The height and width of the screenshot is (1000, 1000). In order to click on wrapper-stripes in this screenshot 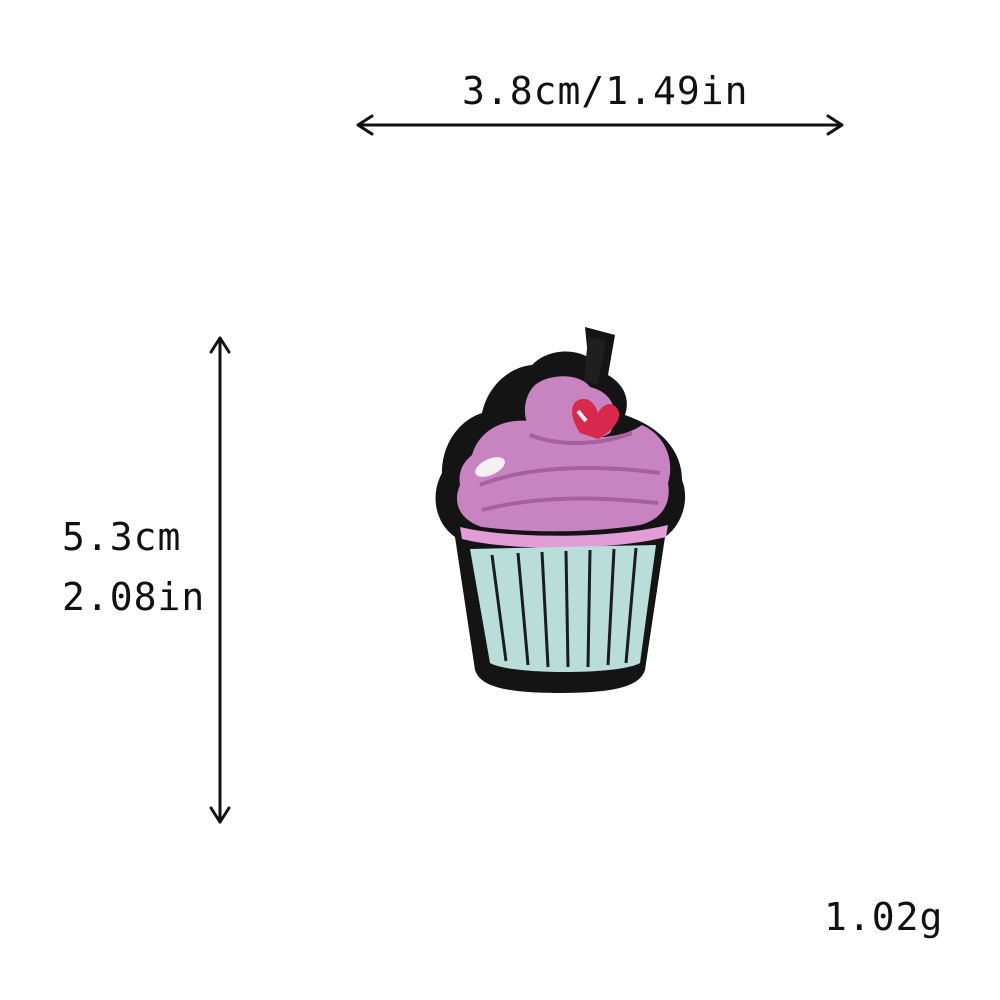, I will do `click(564, 607)`.